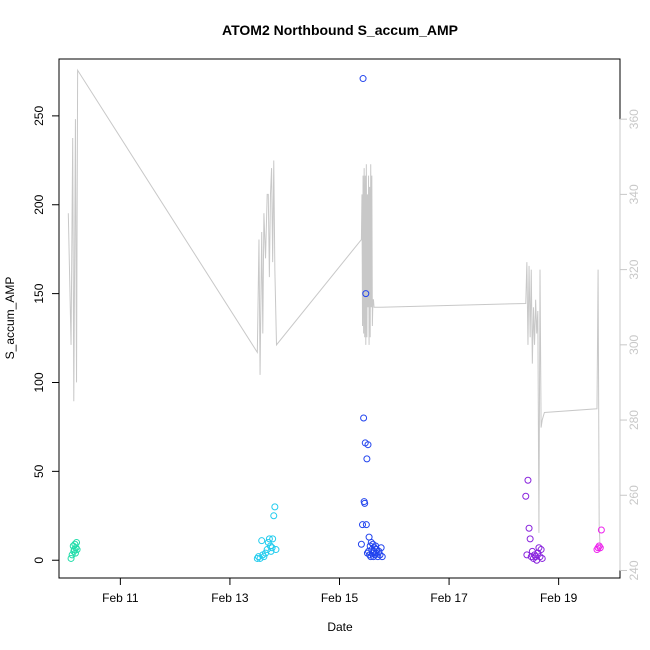 The width and height of the screenshot is (650, 650). What do you see at coordinates (634, 495) in the screenshot?
I see `y2-tick-label: 260` at bounding box center [634, 495].